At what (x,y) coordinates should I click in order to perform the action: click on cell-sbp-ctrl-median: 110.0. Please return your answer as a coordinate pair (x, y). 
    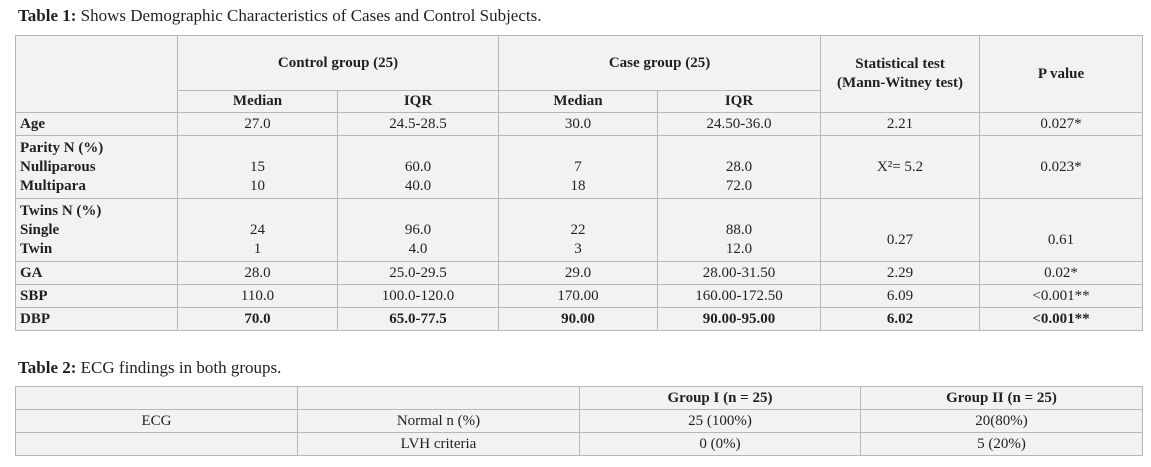
    Looking at the image, I should click on (257, 296).